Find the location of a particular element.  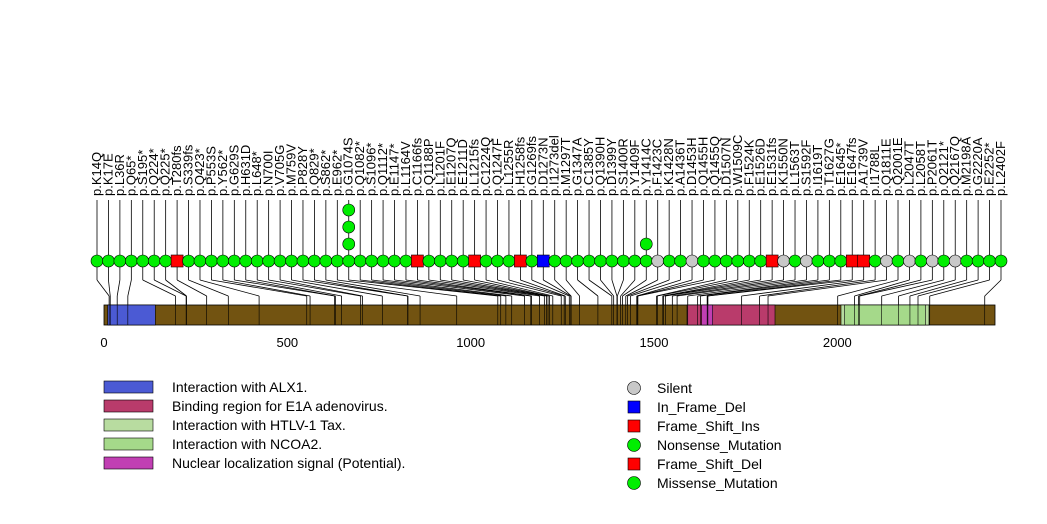

domain-legend-label: Interaction with ALX1. is located at coordinates (239, 387).